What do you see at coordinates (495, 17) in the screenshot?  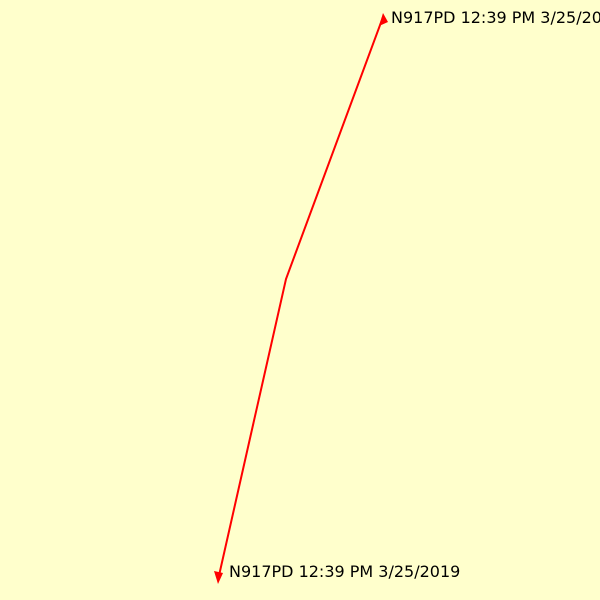 I see `track-start-label: N917PD 12:39 PM 3/25/20` at bounding box center [495, 17].